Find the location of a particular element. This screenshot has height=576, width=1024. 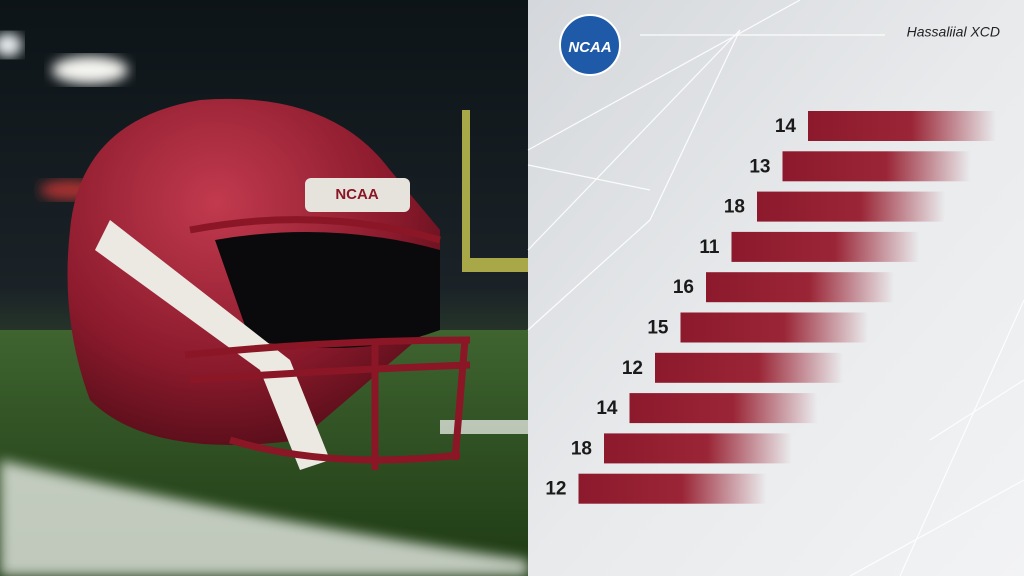

bar-label: 16 is located at coordinates (683, 287).